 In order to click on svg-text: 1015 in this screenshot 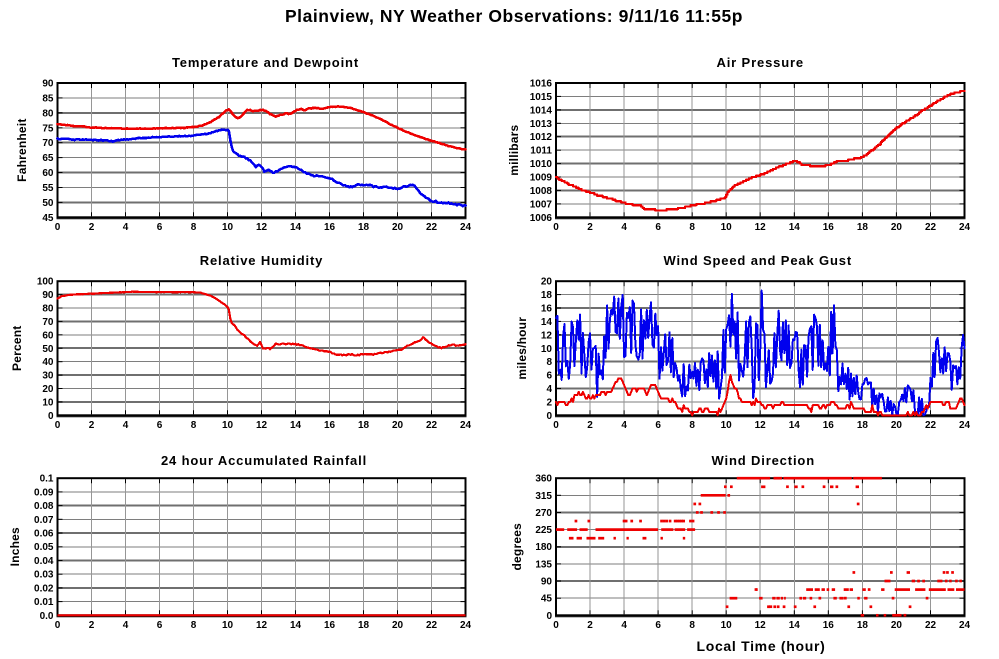, I will do `click(541, 97)`.